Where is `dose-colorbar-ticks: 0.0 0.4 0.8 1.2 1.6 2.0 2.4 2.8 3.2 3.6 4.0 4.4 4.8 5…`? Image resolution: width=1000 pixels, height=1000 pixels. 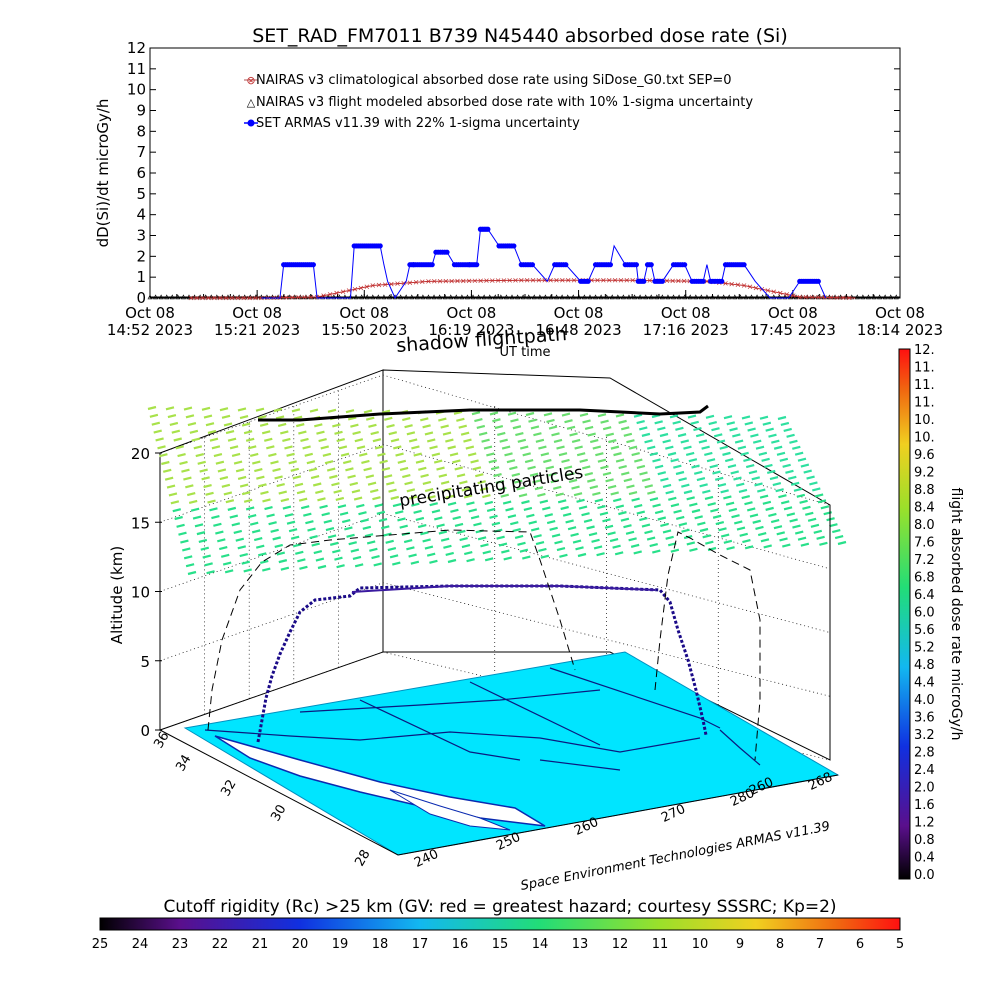 dose-colorbar-ticks: 0.0 0.4 0.8 1.2 1.6 2.0 2.4 2.8 3.2 3.6 4.0 4.4 4.8 5… is located at coordinates (924, 613).